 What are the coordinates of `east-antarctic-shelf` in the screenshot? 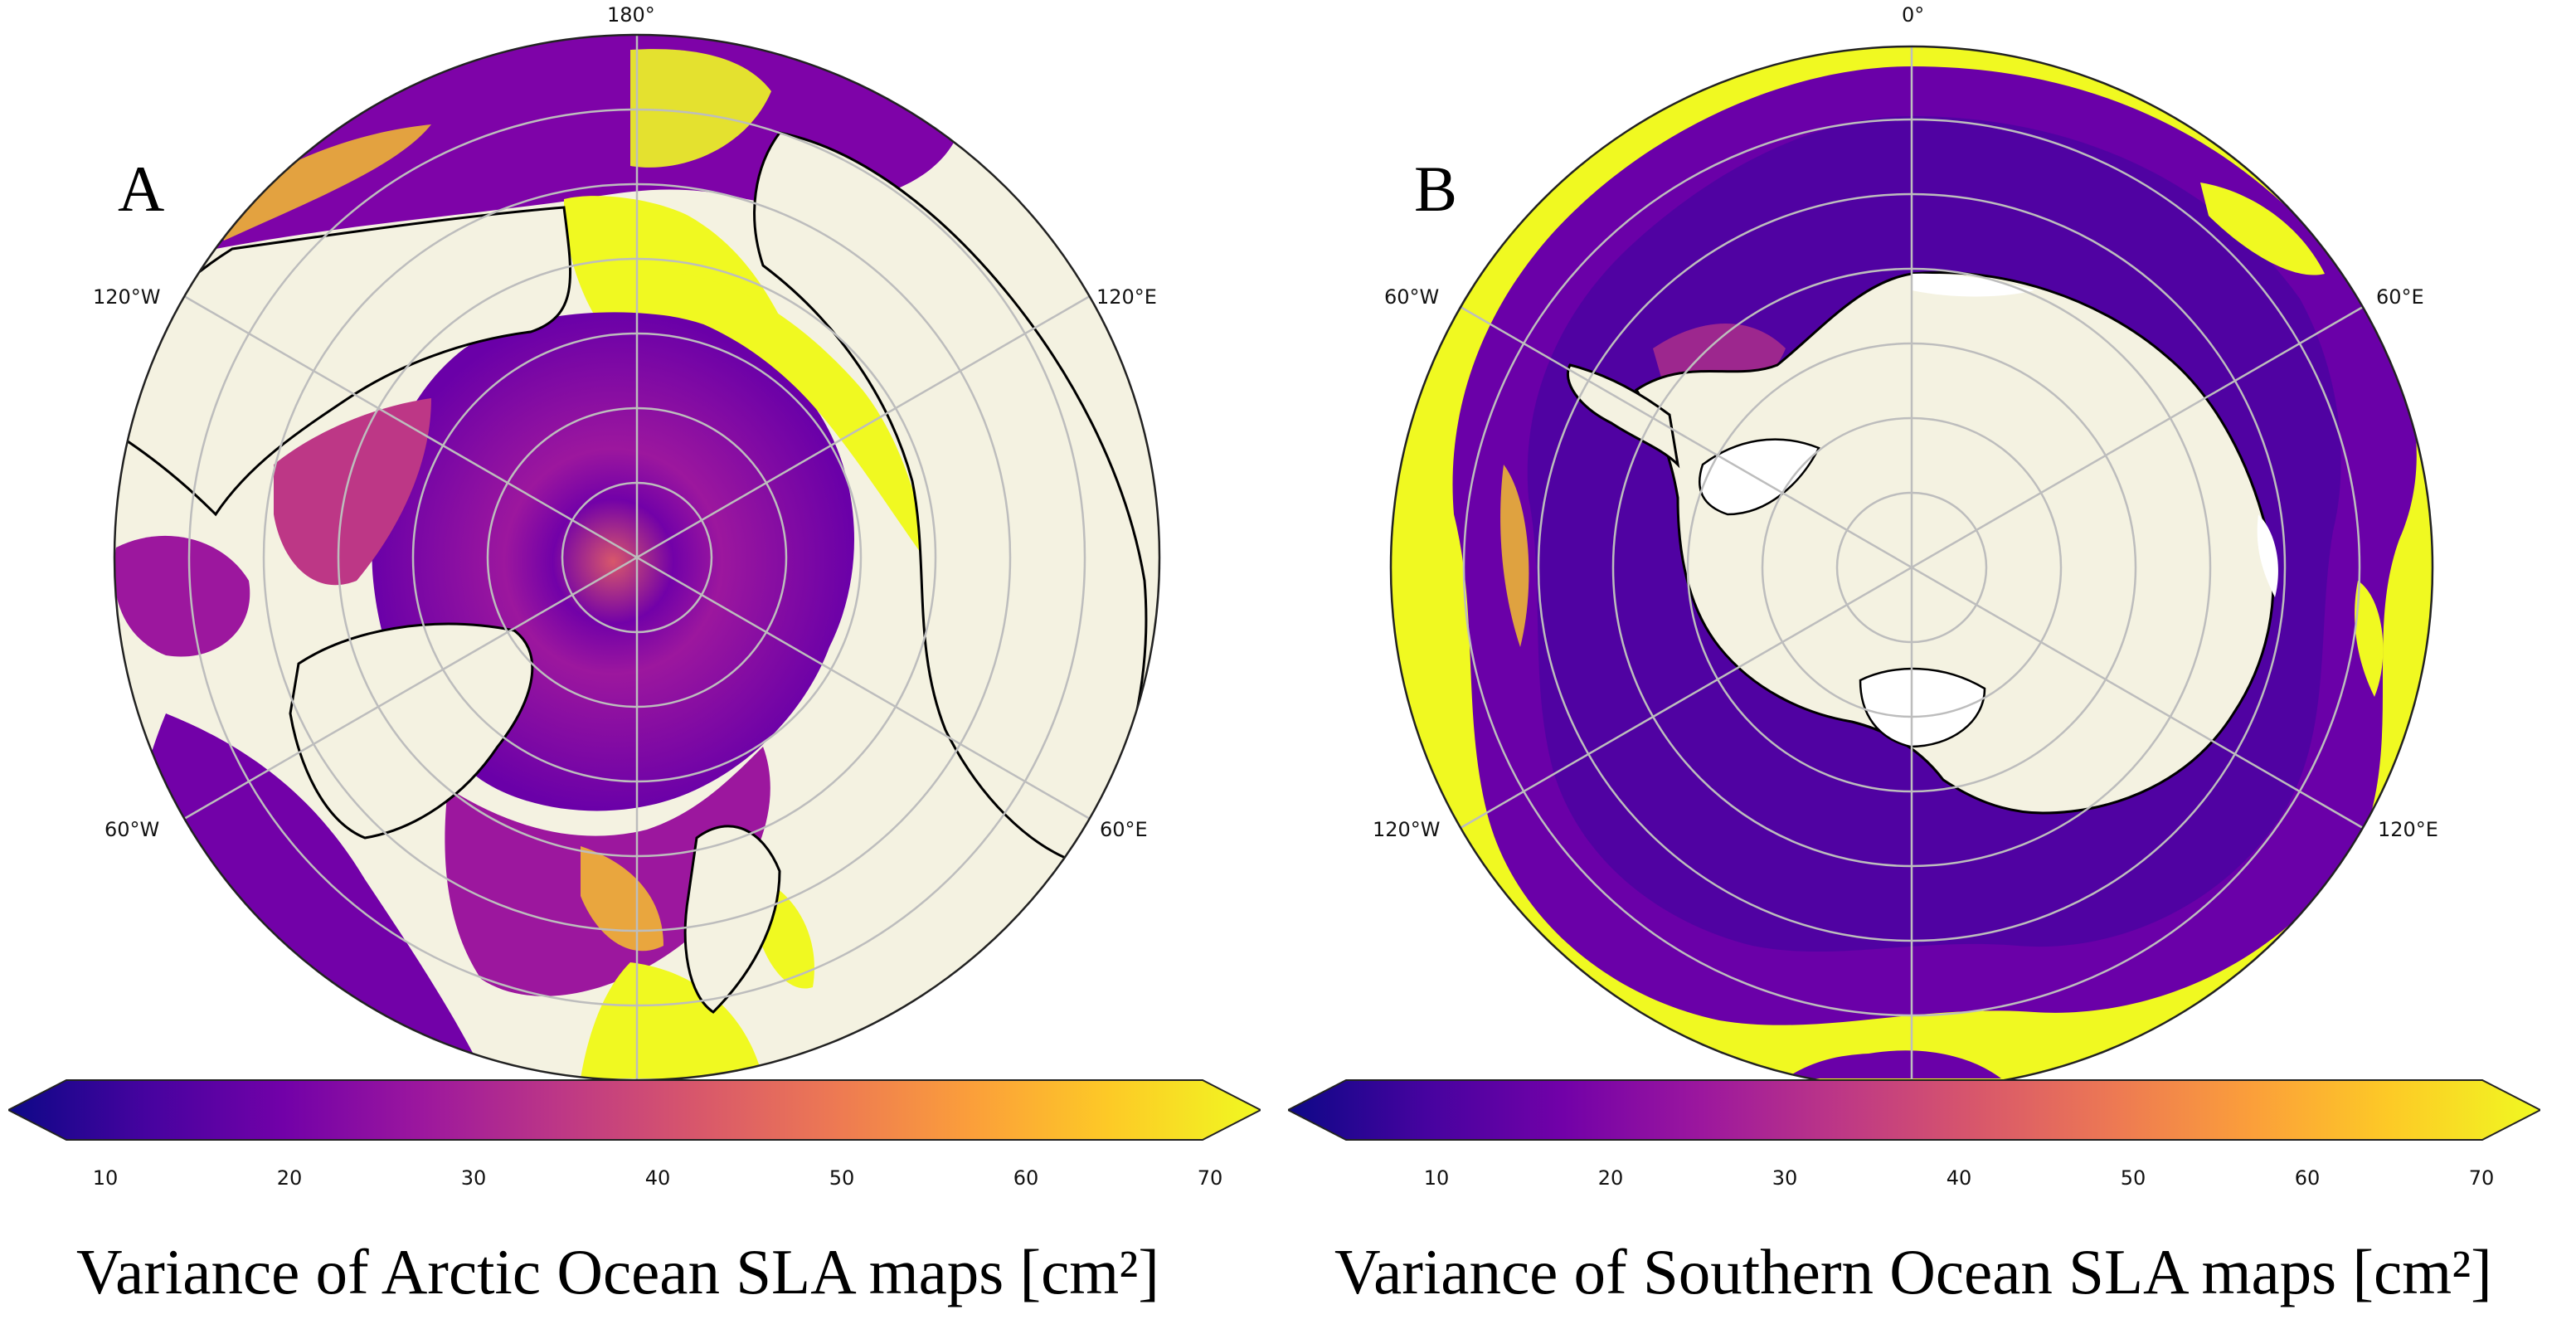 It's located at (1973, 285).